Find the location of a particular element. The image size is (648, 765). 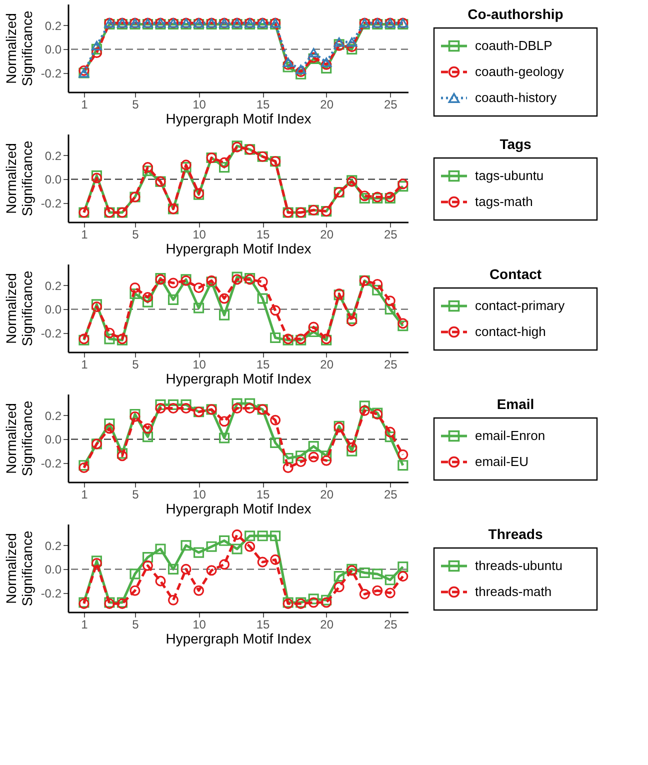

legend-label: contact-high is located at coordinates (510, 331).